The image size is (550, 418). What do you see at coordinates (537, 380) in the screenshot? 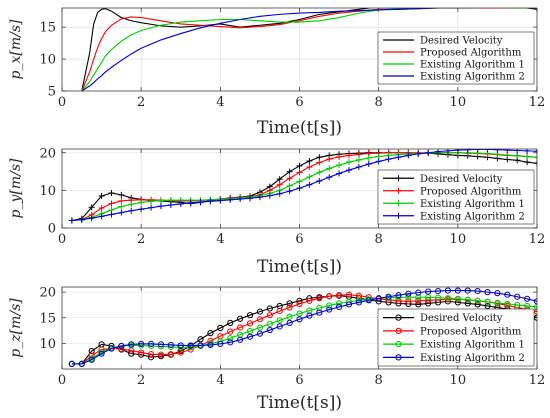
I see `x-tick-label: 12` at bounding box center [537, 380].